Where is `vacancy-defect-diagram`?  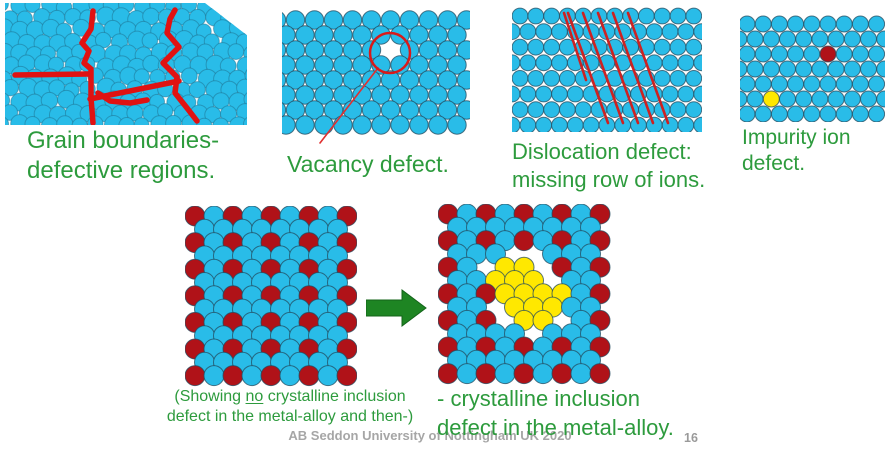 vacancy-defect-diagram is located at coordinates (376, 77).